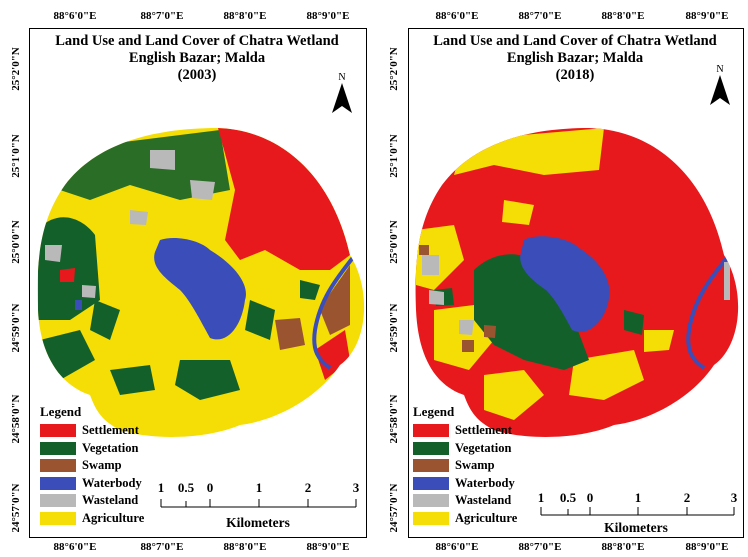 This screenshot has height=557, width=748. Describe the element at coordinates (197, 75) in the screenshot. I see `title-year: (2003)` at that location.